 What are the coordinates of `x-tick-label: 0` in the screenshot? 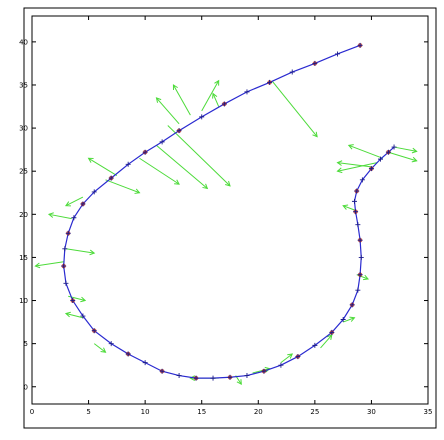 It's located at (32, 412).